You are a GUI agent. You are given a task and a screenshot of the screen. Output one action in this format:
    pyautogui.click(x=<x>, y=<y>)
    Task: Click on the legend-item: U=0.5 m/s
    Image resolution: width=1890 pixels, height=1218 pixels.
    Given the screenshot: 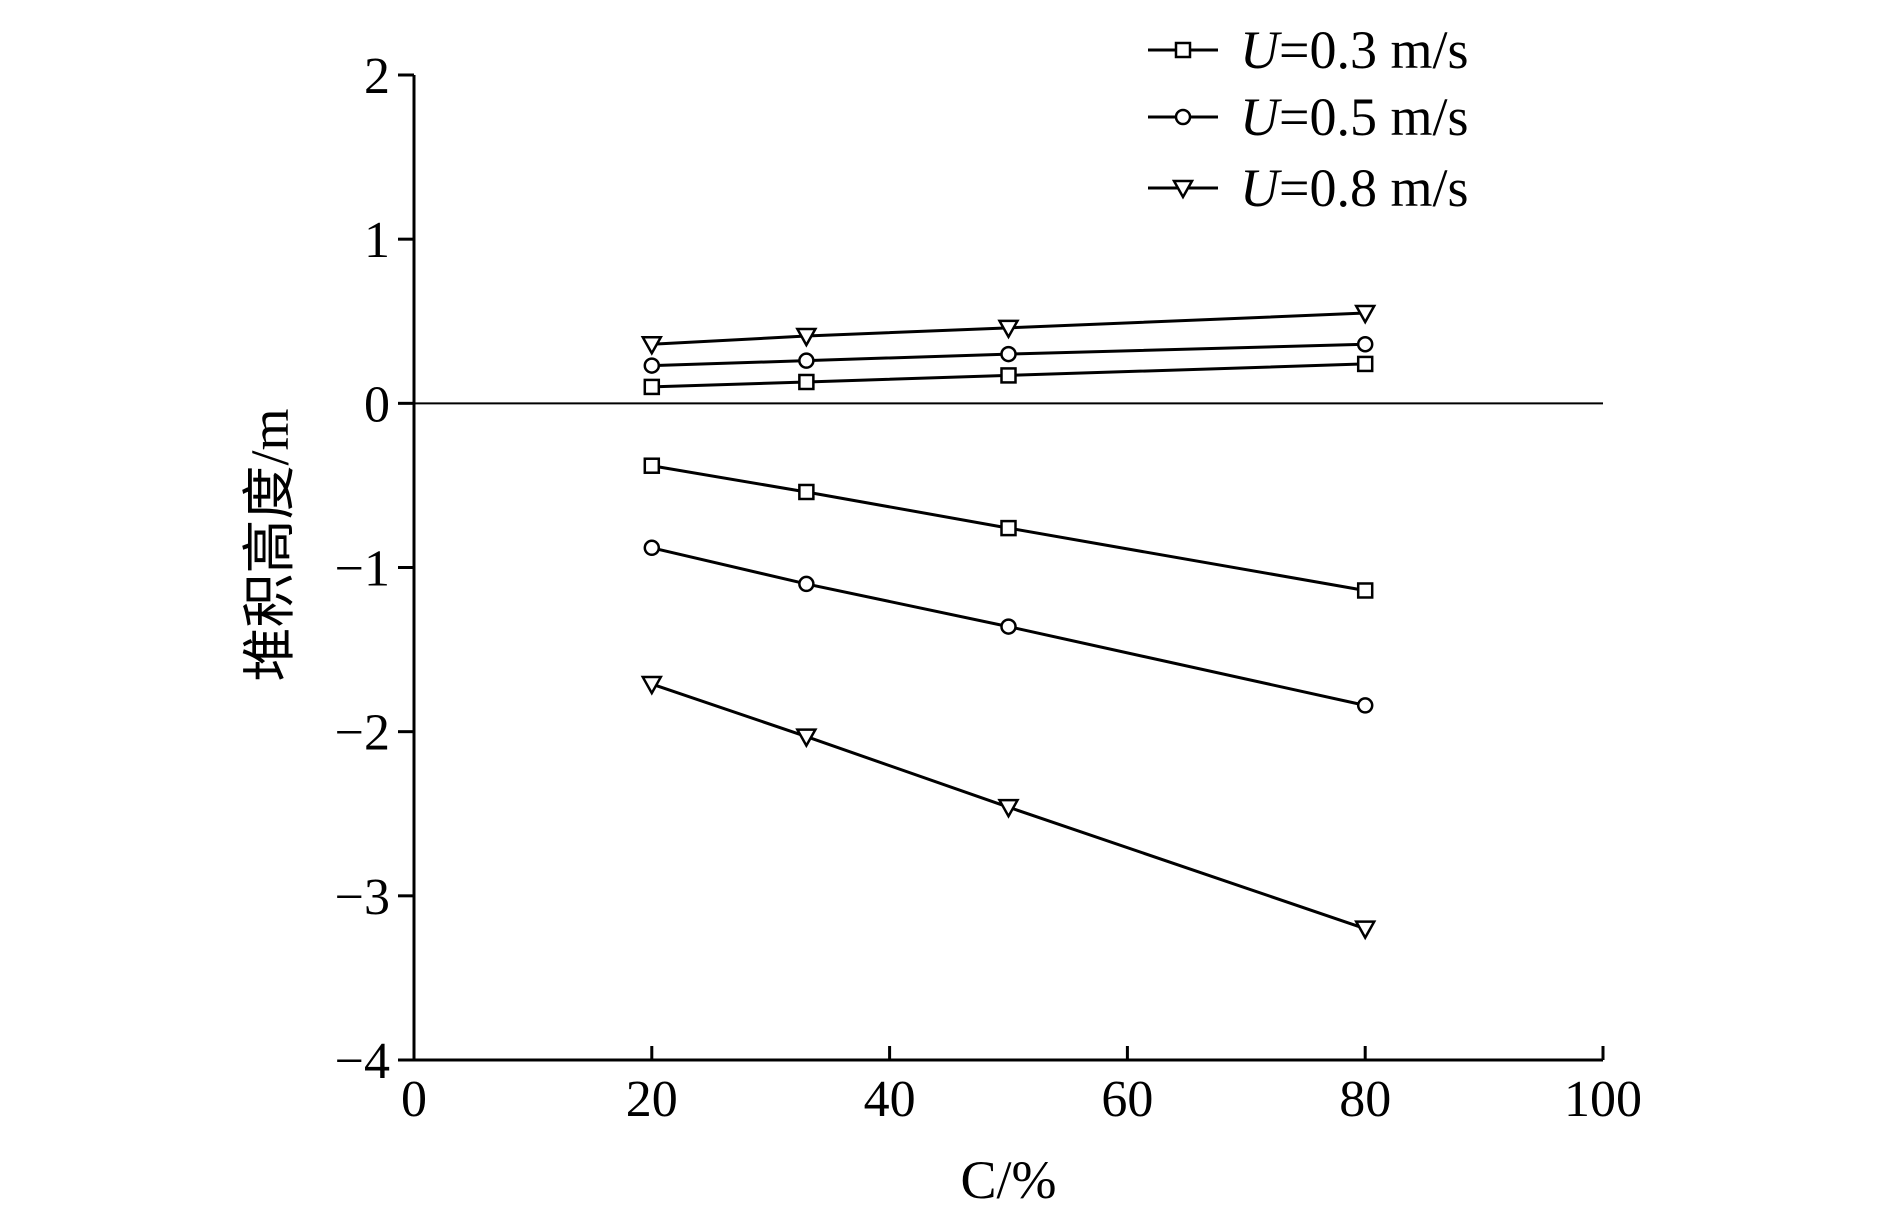 What is the action you would take?
    pyautogui.click(x=1308, y=117)
    